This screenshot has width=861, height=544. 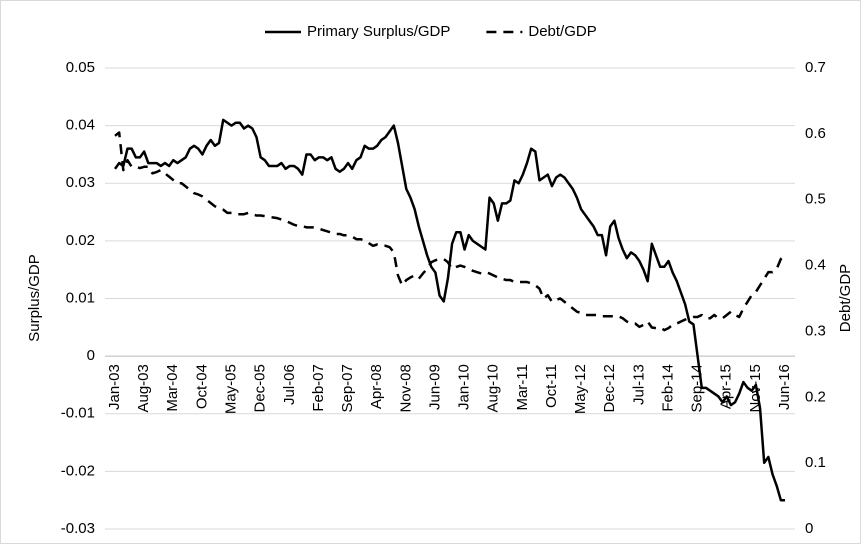 I want to click on y2-tick-label: 0.6, so click(x=815, y=133).